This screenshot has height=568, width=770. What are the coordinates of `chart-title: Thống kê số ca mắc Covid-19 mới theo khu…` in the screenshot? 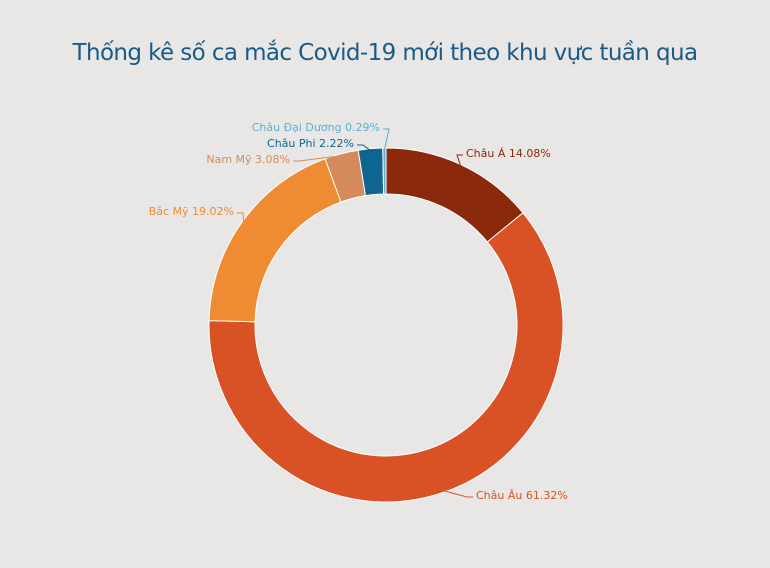 It's located at (385, 53).